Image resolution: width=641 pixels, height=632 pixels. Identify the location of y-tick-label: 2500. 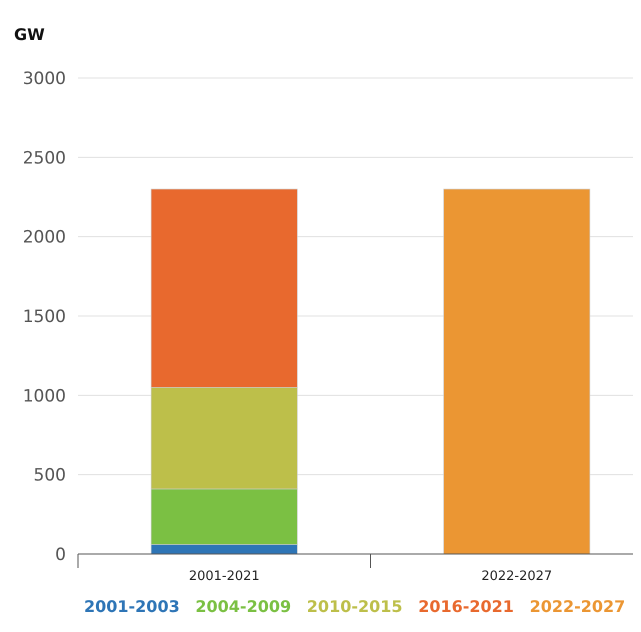
(44, 158).